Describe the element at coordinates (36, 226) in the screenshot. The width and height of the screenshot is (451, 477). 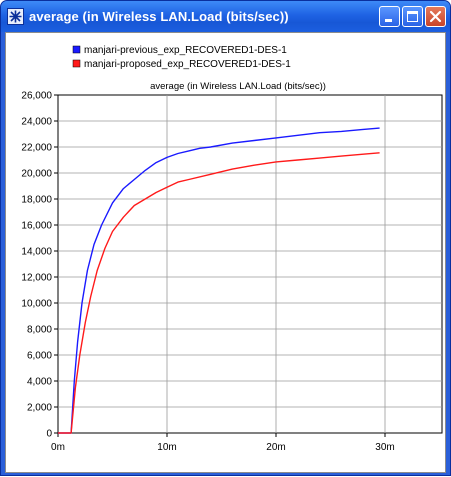
I see `y-tick-label: 16,000` at that location.